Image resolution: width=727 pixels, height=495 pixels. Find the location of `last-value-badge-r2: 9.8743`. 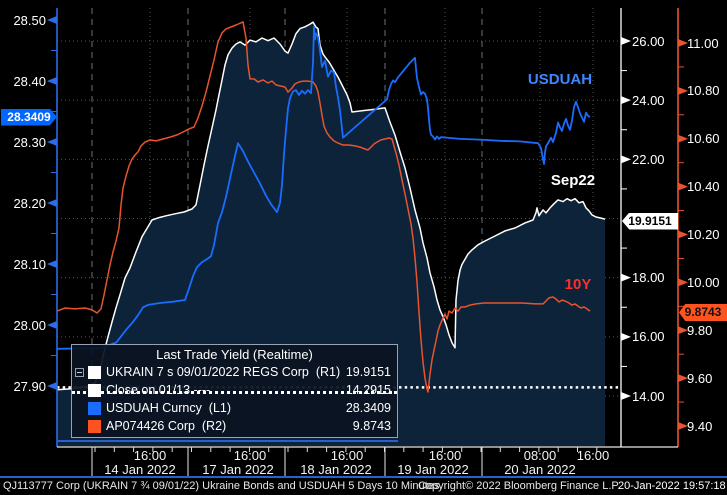

last-value-badge-r2: 9.8743 is located at coordinates (703, 312).